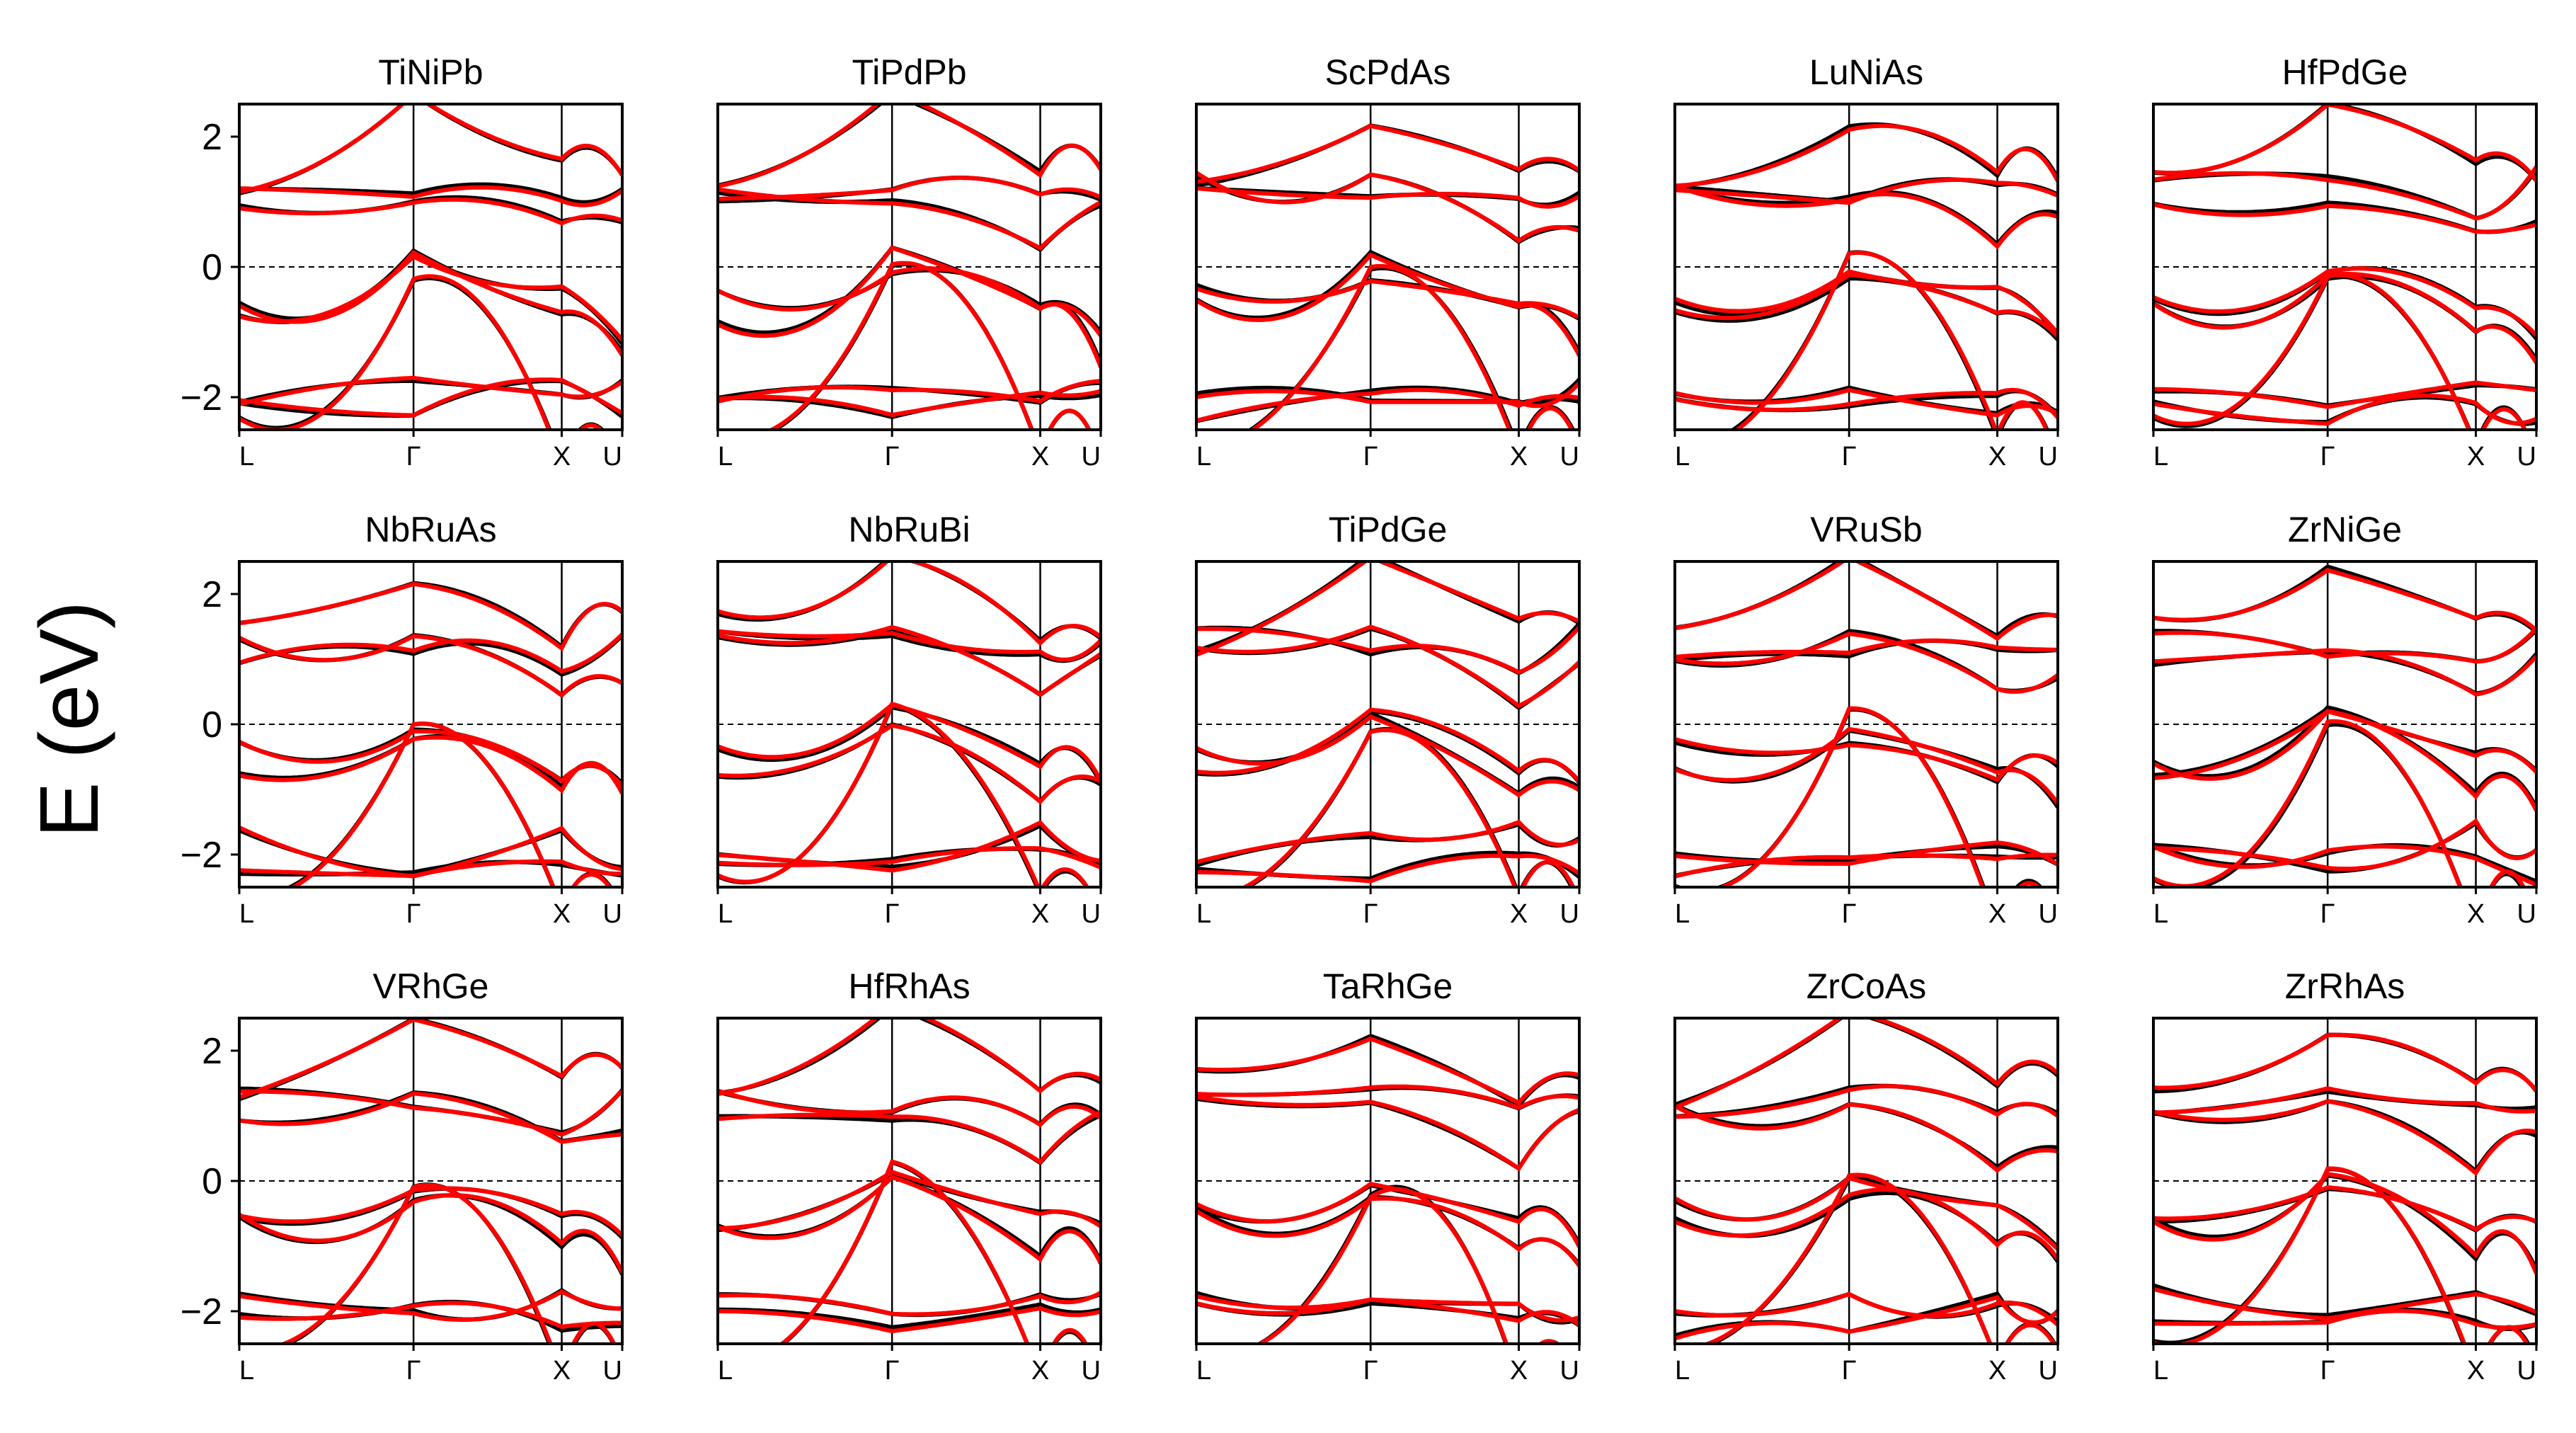 The height and width of the screenshot is (1433, 2576). I want to click on panel-title: VRuSb, so click(1866, 529).